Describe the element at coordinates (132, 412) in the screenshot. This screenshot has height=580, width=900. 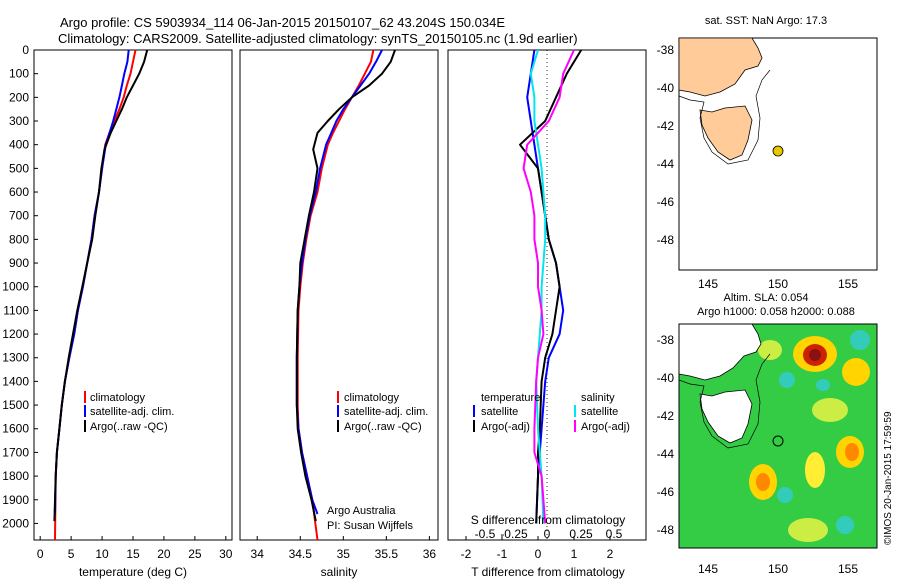
I see `legend-label-satellite: satellite-adj. clim.` at that location.